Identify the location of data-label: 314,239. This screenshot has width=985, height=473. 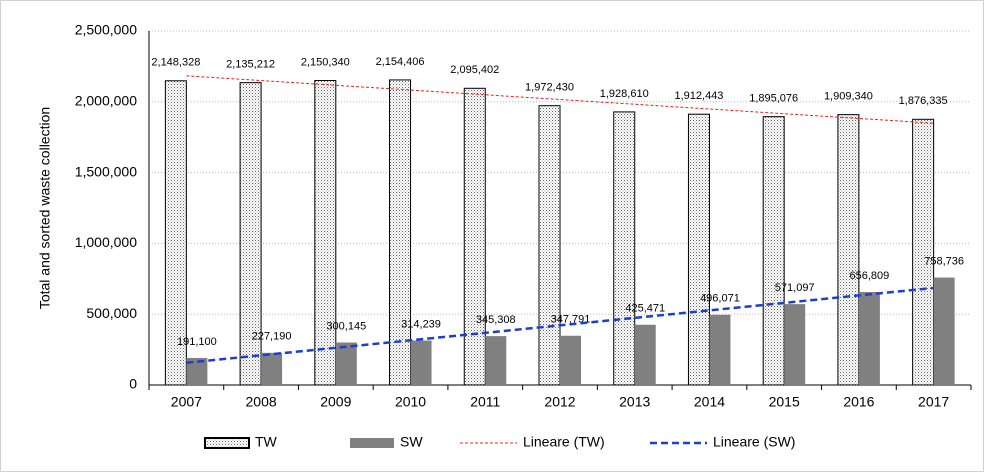
(421, 324).